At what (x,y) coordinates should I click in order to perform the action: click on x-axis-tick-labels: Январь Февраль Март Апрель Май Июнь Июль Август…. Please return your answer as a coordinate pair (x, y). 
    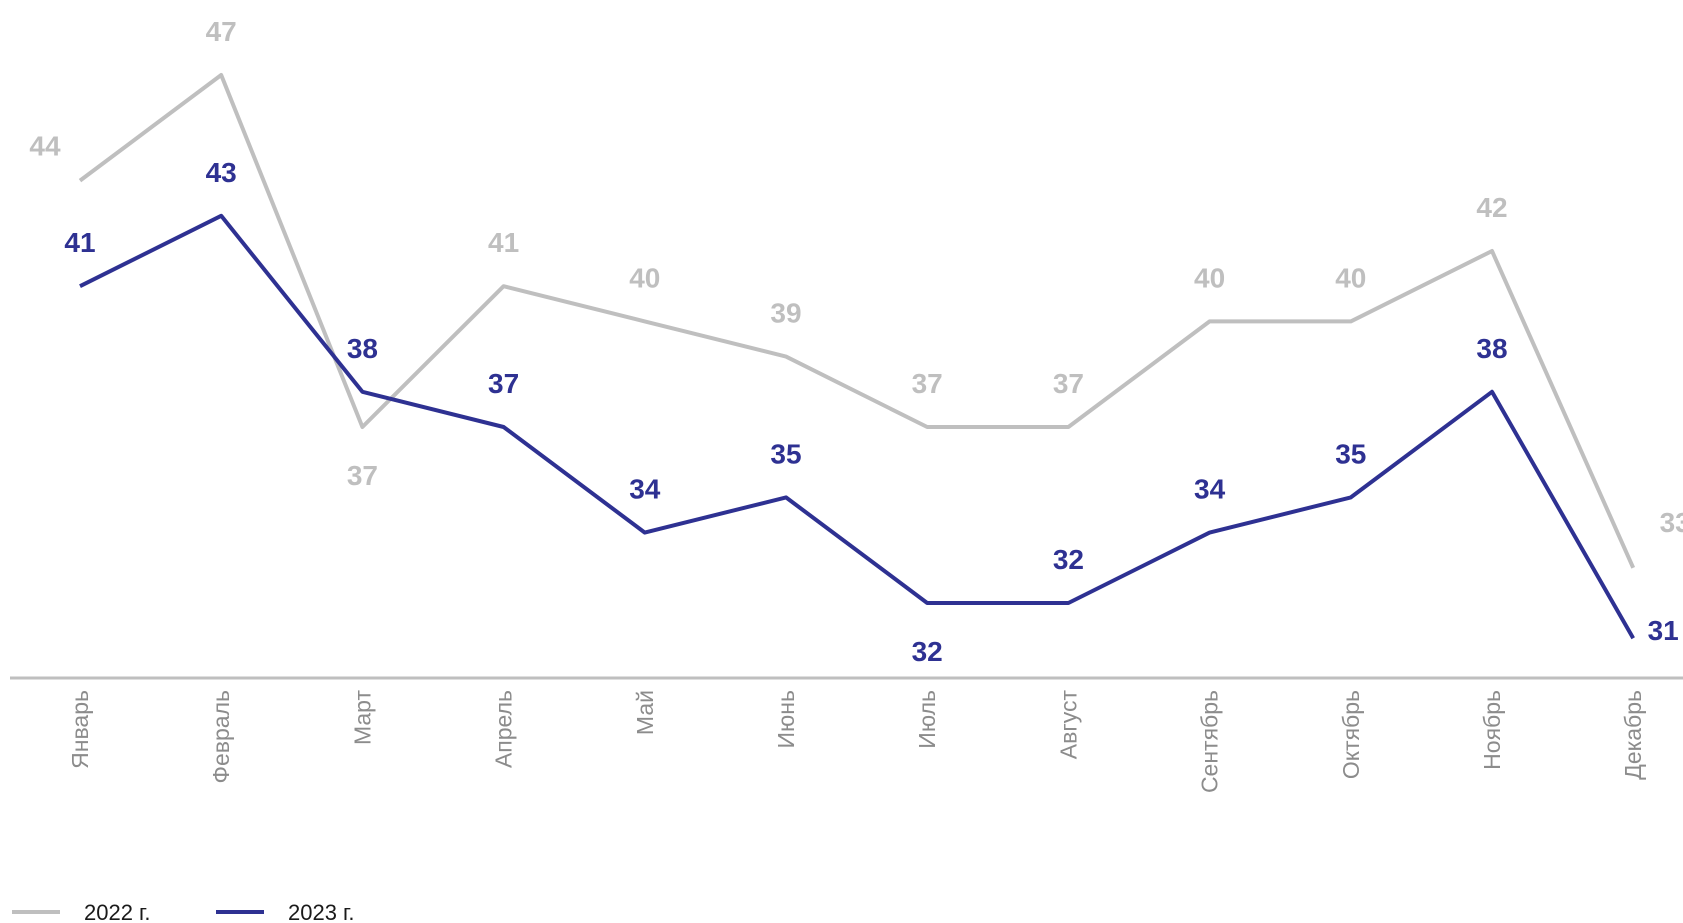
    Looking at the image, I should click on (856, 742).